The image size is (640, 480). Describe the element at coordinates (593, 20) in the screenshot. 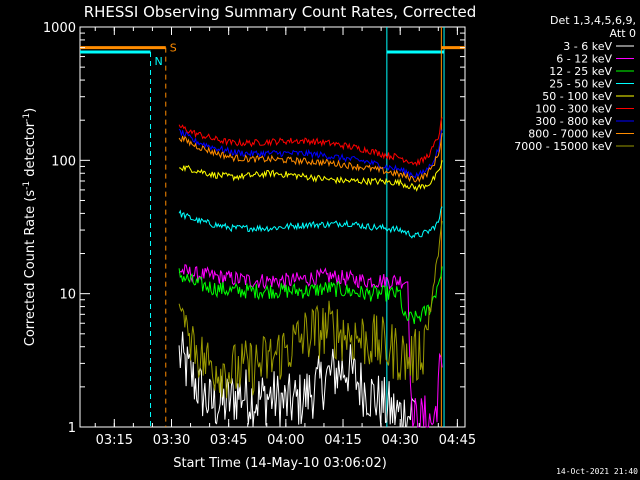

I see `legend-header-1: Det 1,3,4,5,6,9,` at that location.